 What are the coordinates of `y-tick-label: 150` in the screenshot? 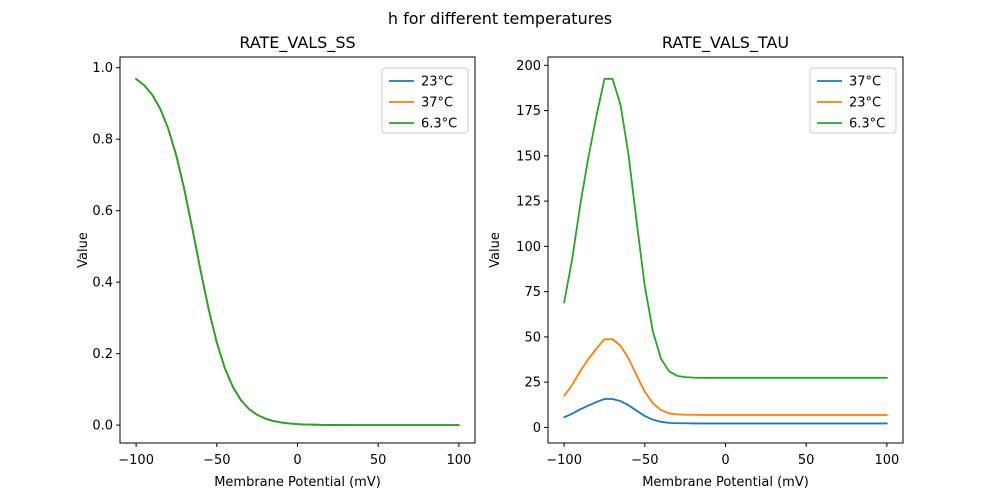 It's located at (528, 156).